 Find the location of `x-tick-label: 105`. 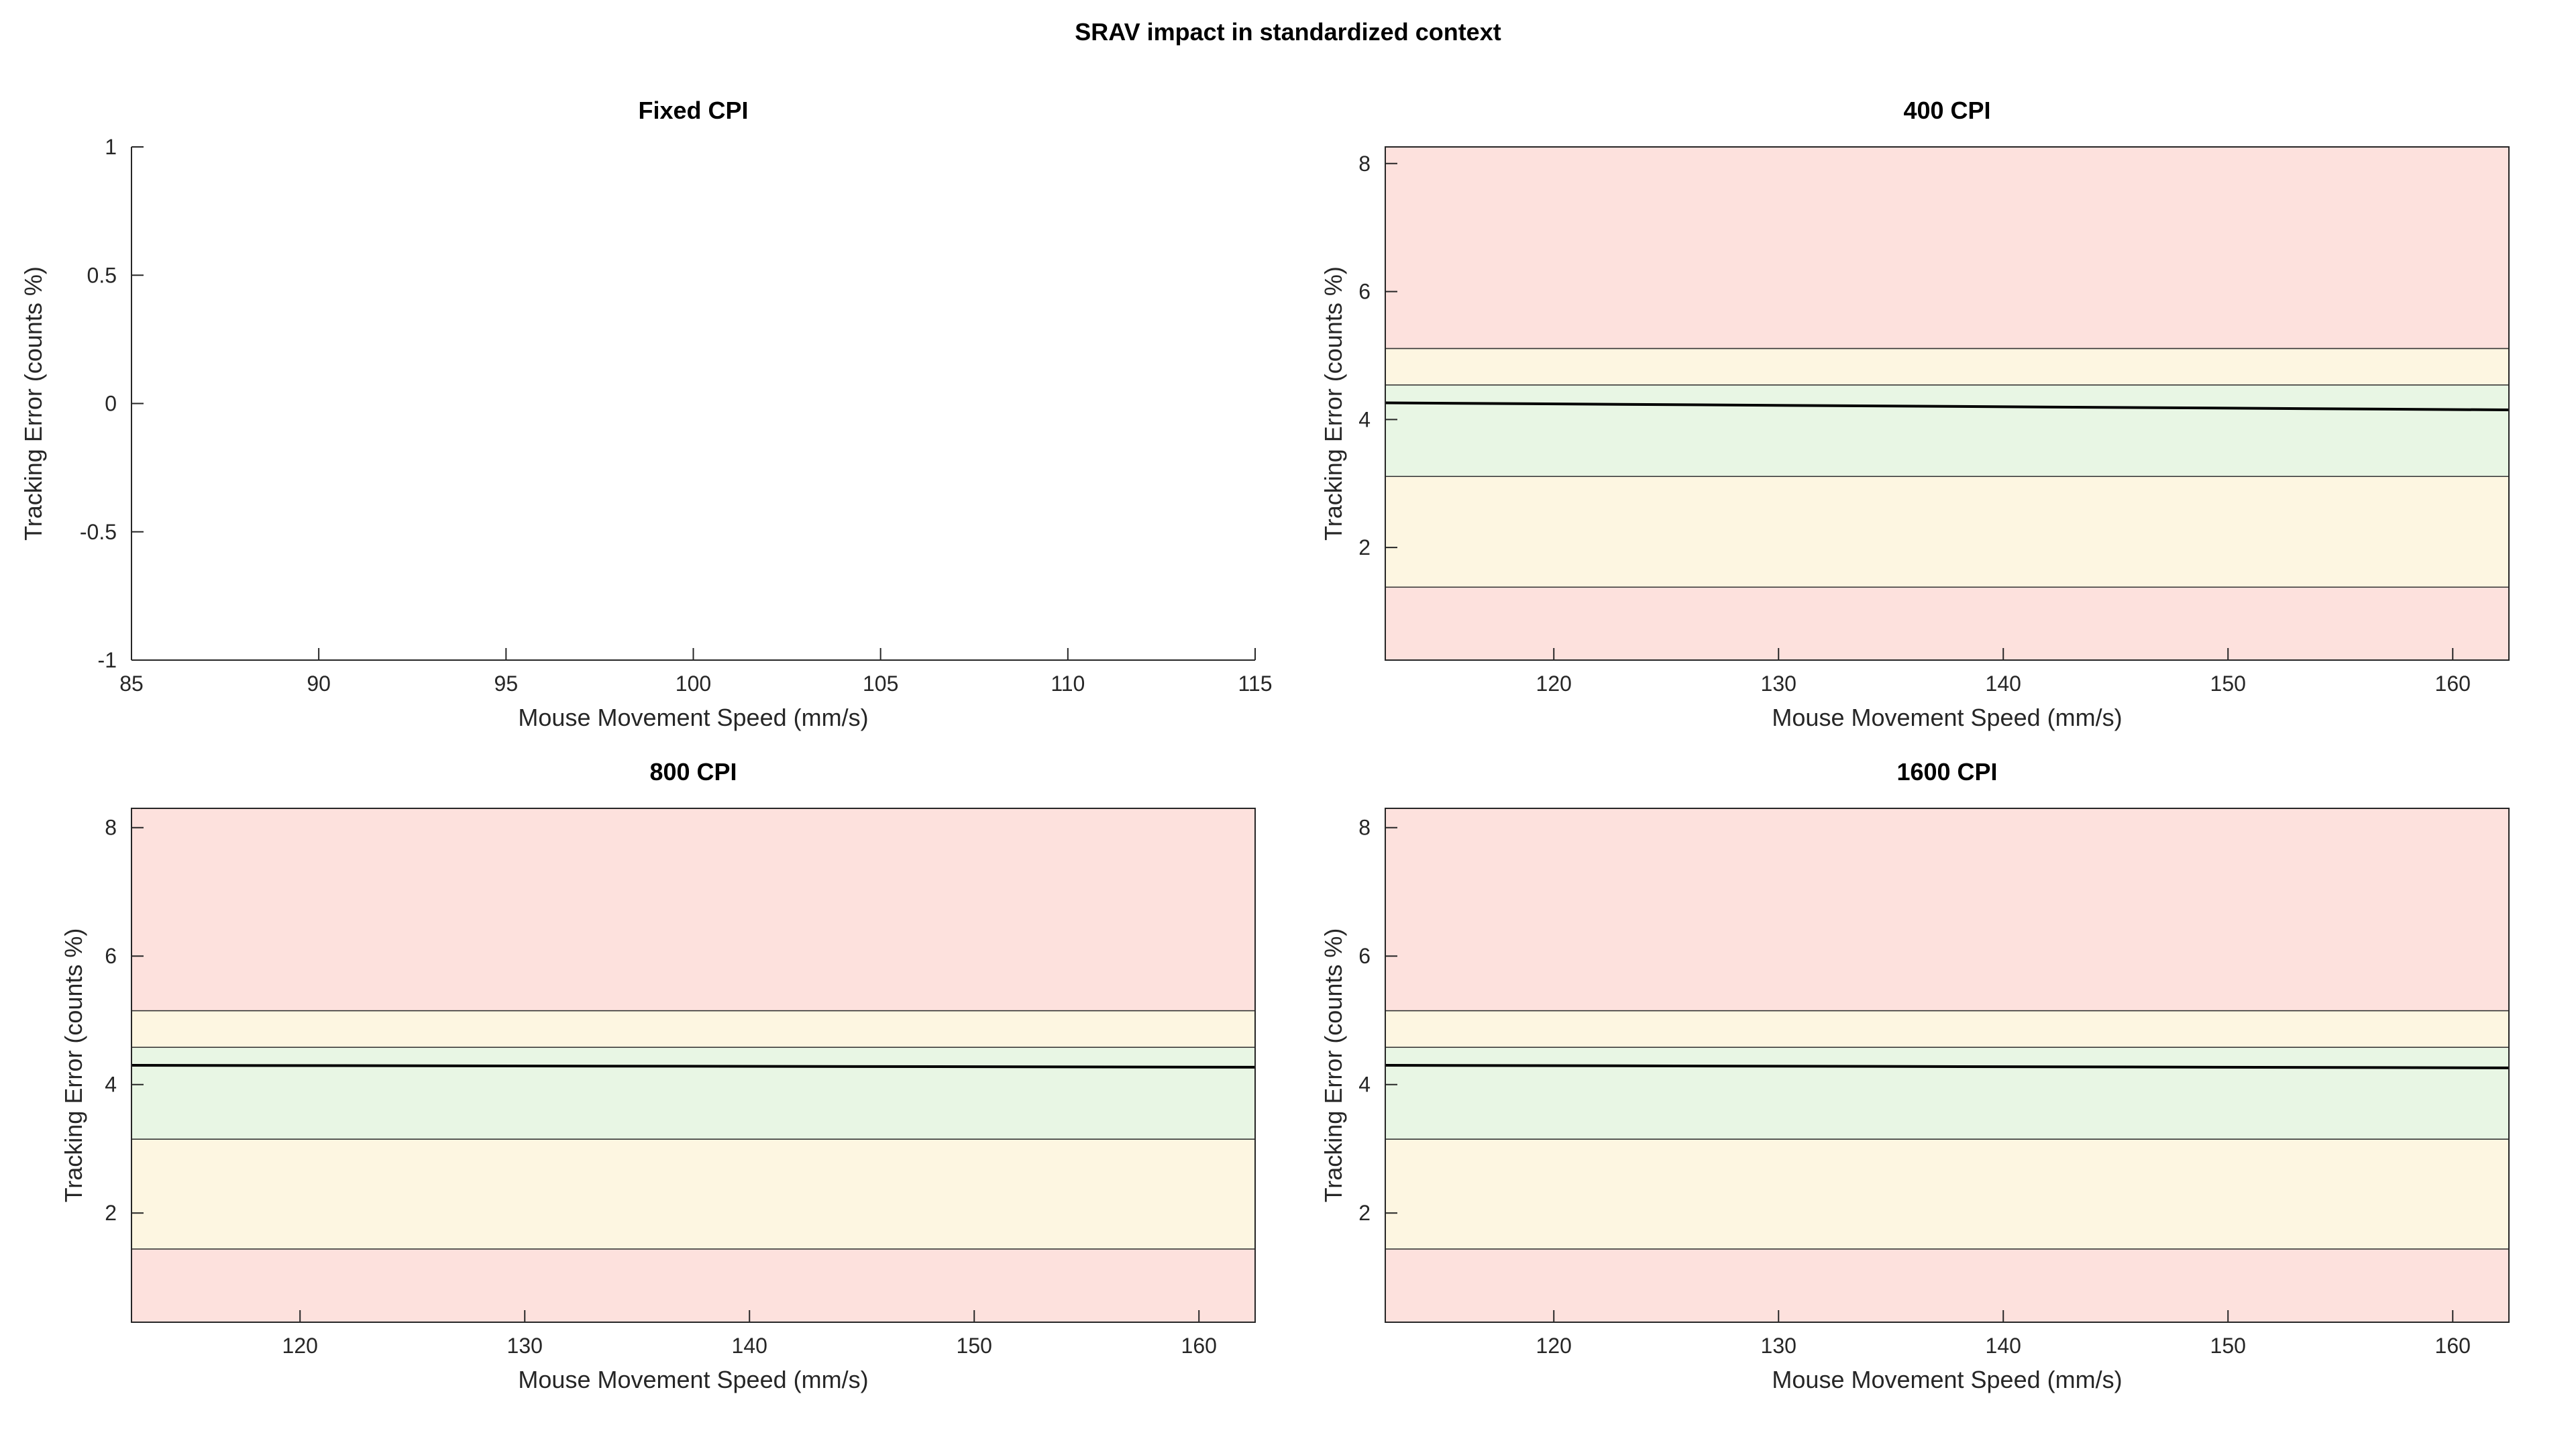

x-tick-label: 105 is located at coordinates (880, 684).